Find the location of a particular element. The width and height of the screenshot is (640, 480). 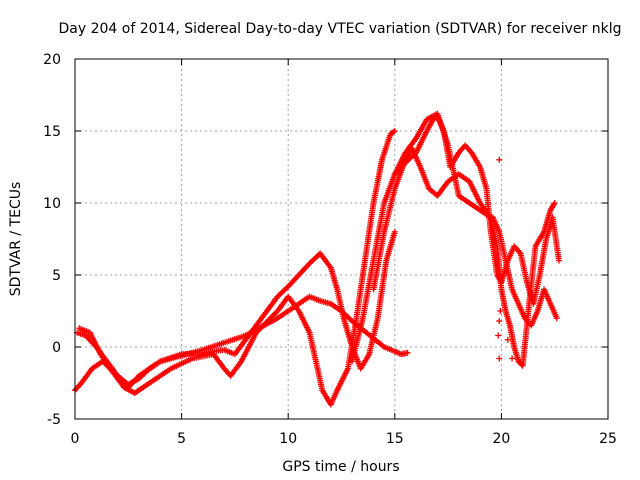

x-tick-label: 0 is located at coordinates (75, 439).